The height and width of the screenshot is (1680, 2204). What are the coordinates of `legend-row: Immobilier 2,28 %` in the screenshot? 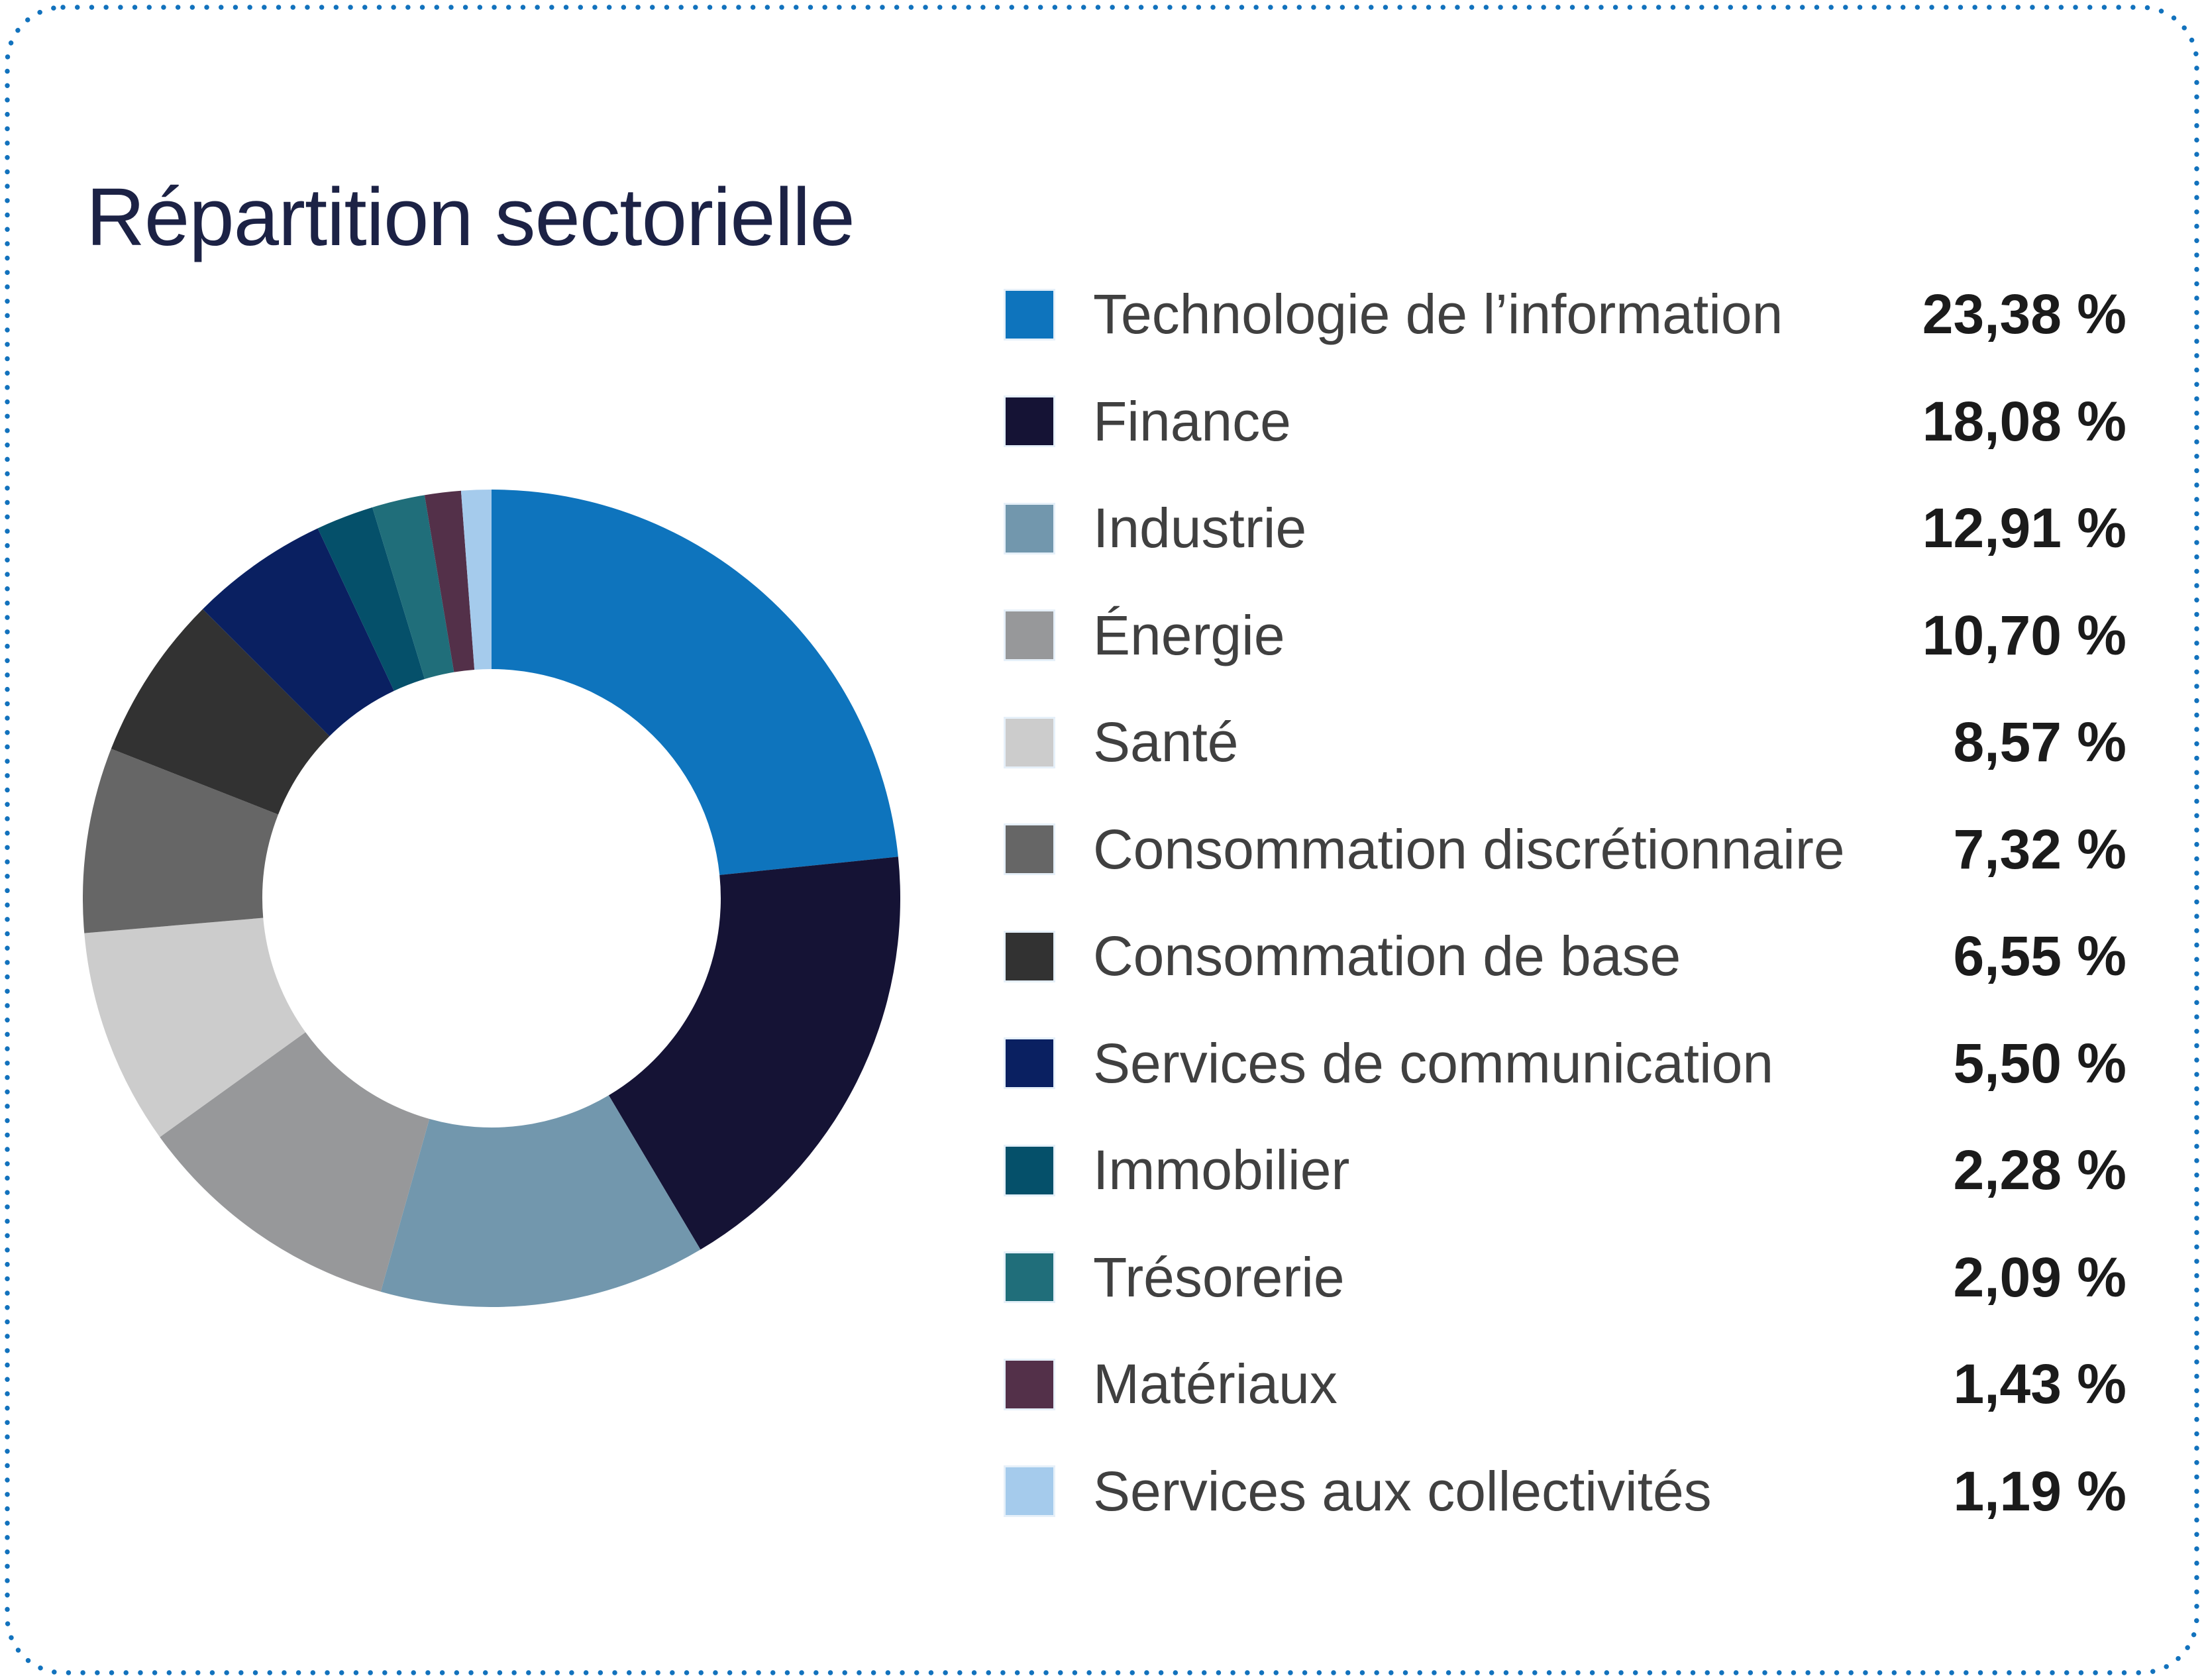 It's located at (1566, 1170).